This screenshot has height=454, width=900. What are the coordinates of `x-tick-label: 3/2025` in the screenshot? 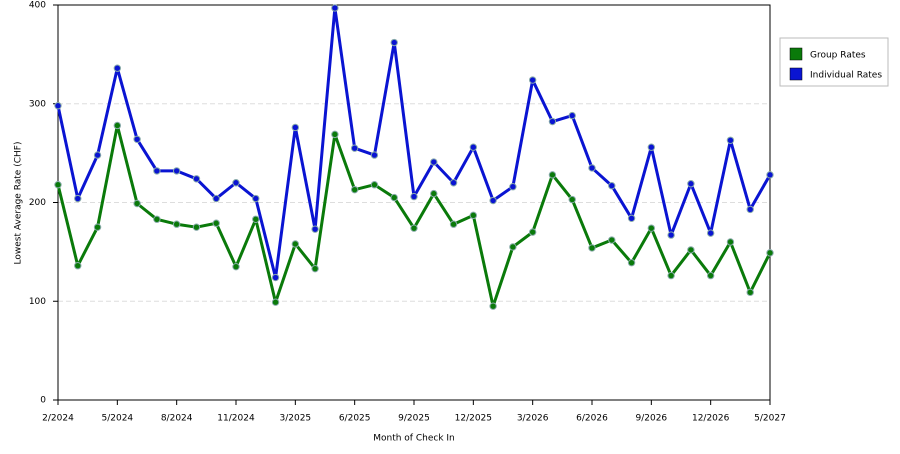 It's located at (295, 419).